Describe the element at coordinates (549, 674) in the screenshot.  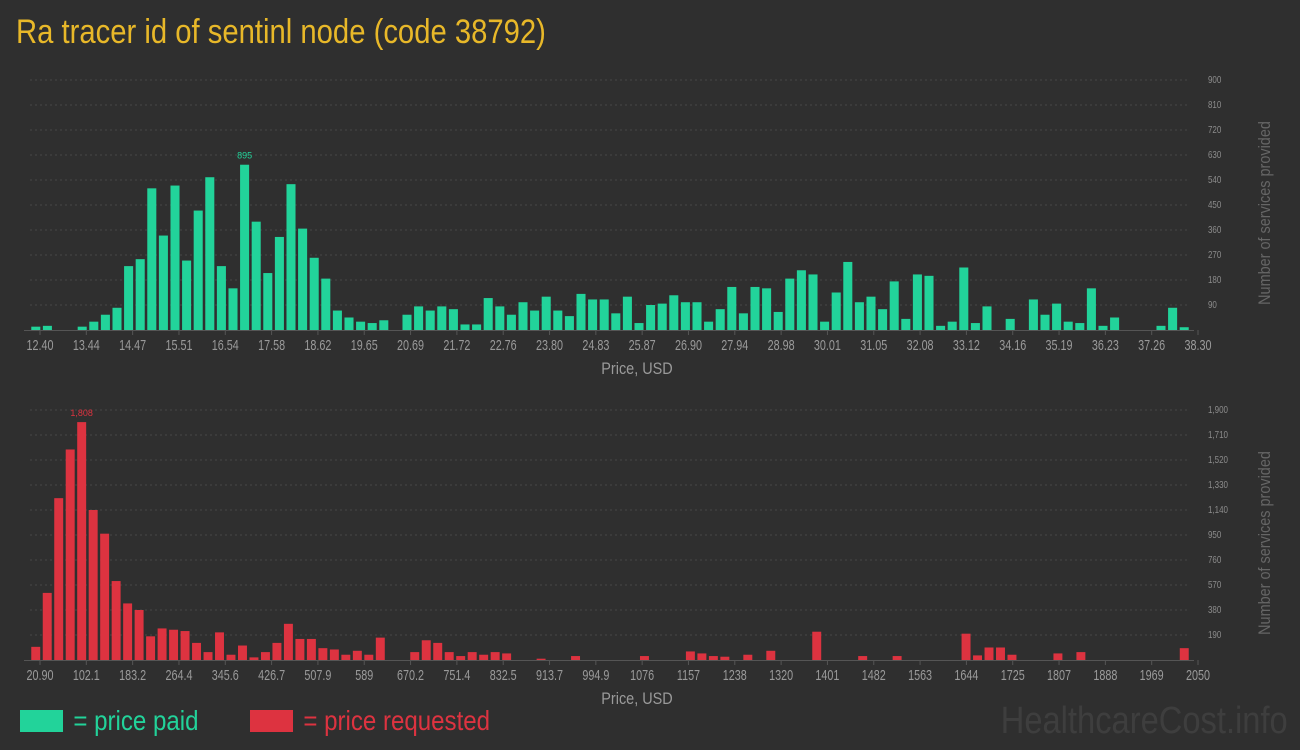
I see `x-tick-label: 913.7` at that location.